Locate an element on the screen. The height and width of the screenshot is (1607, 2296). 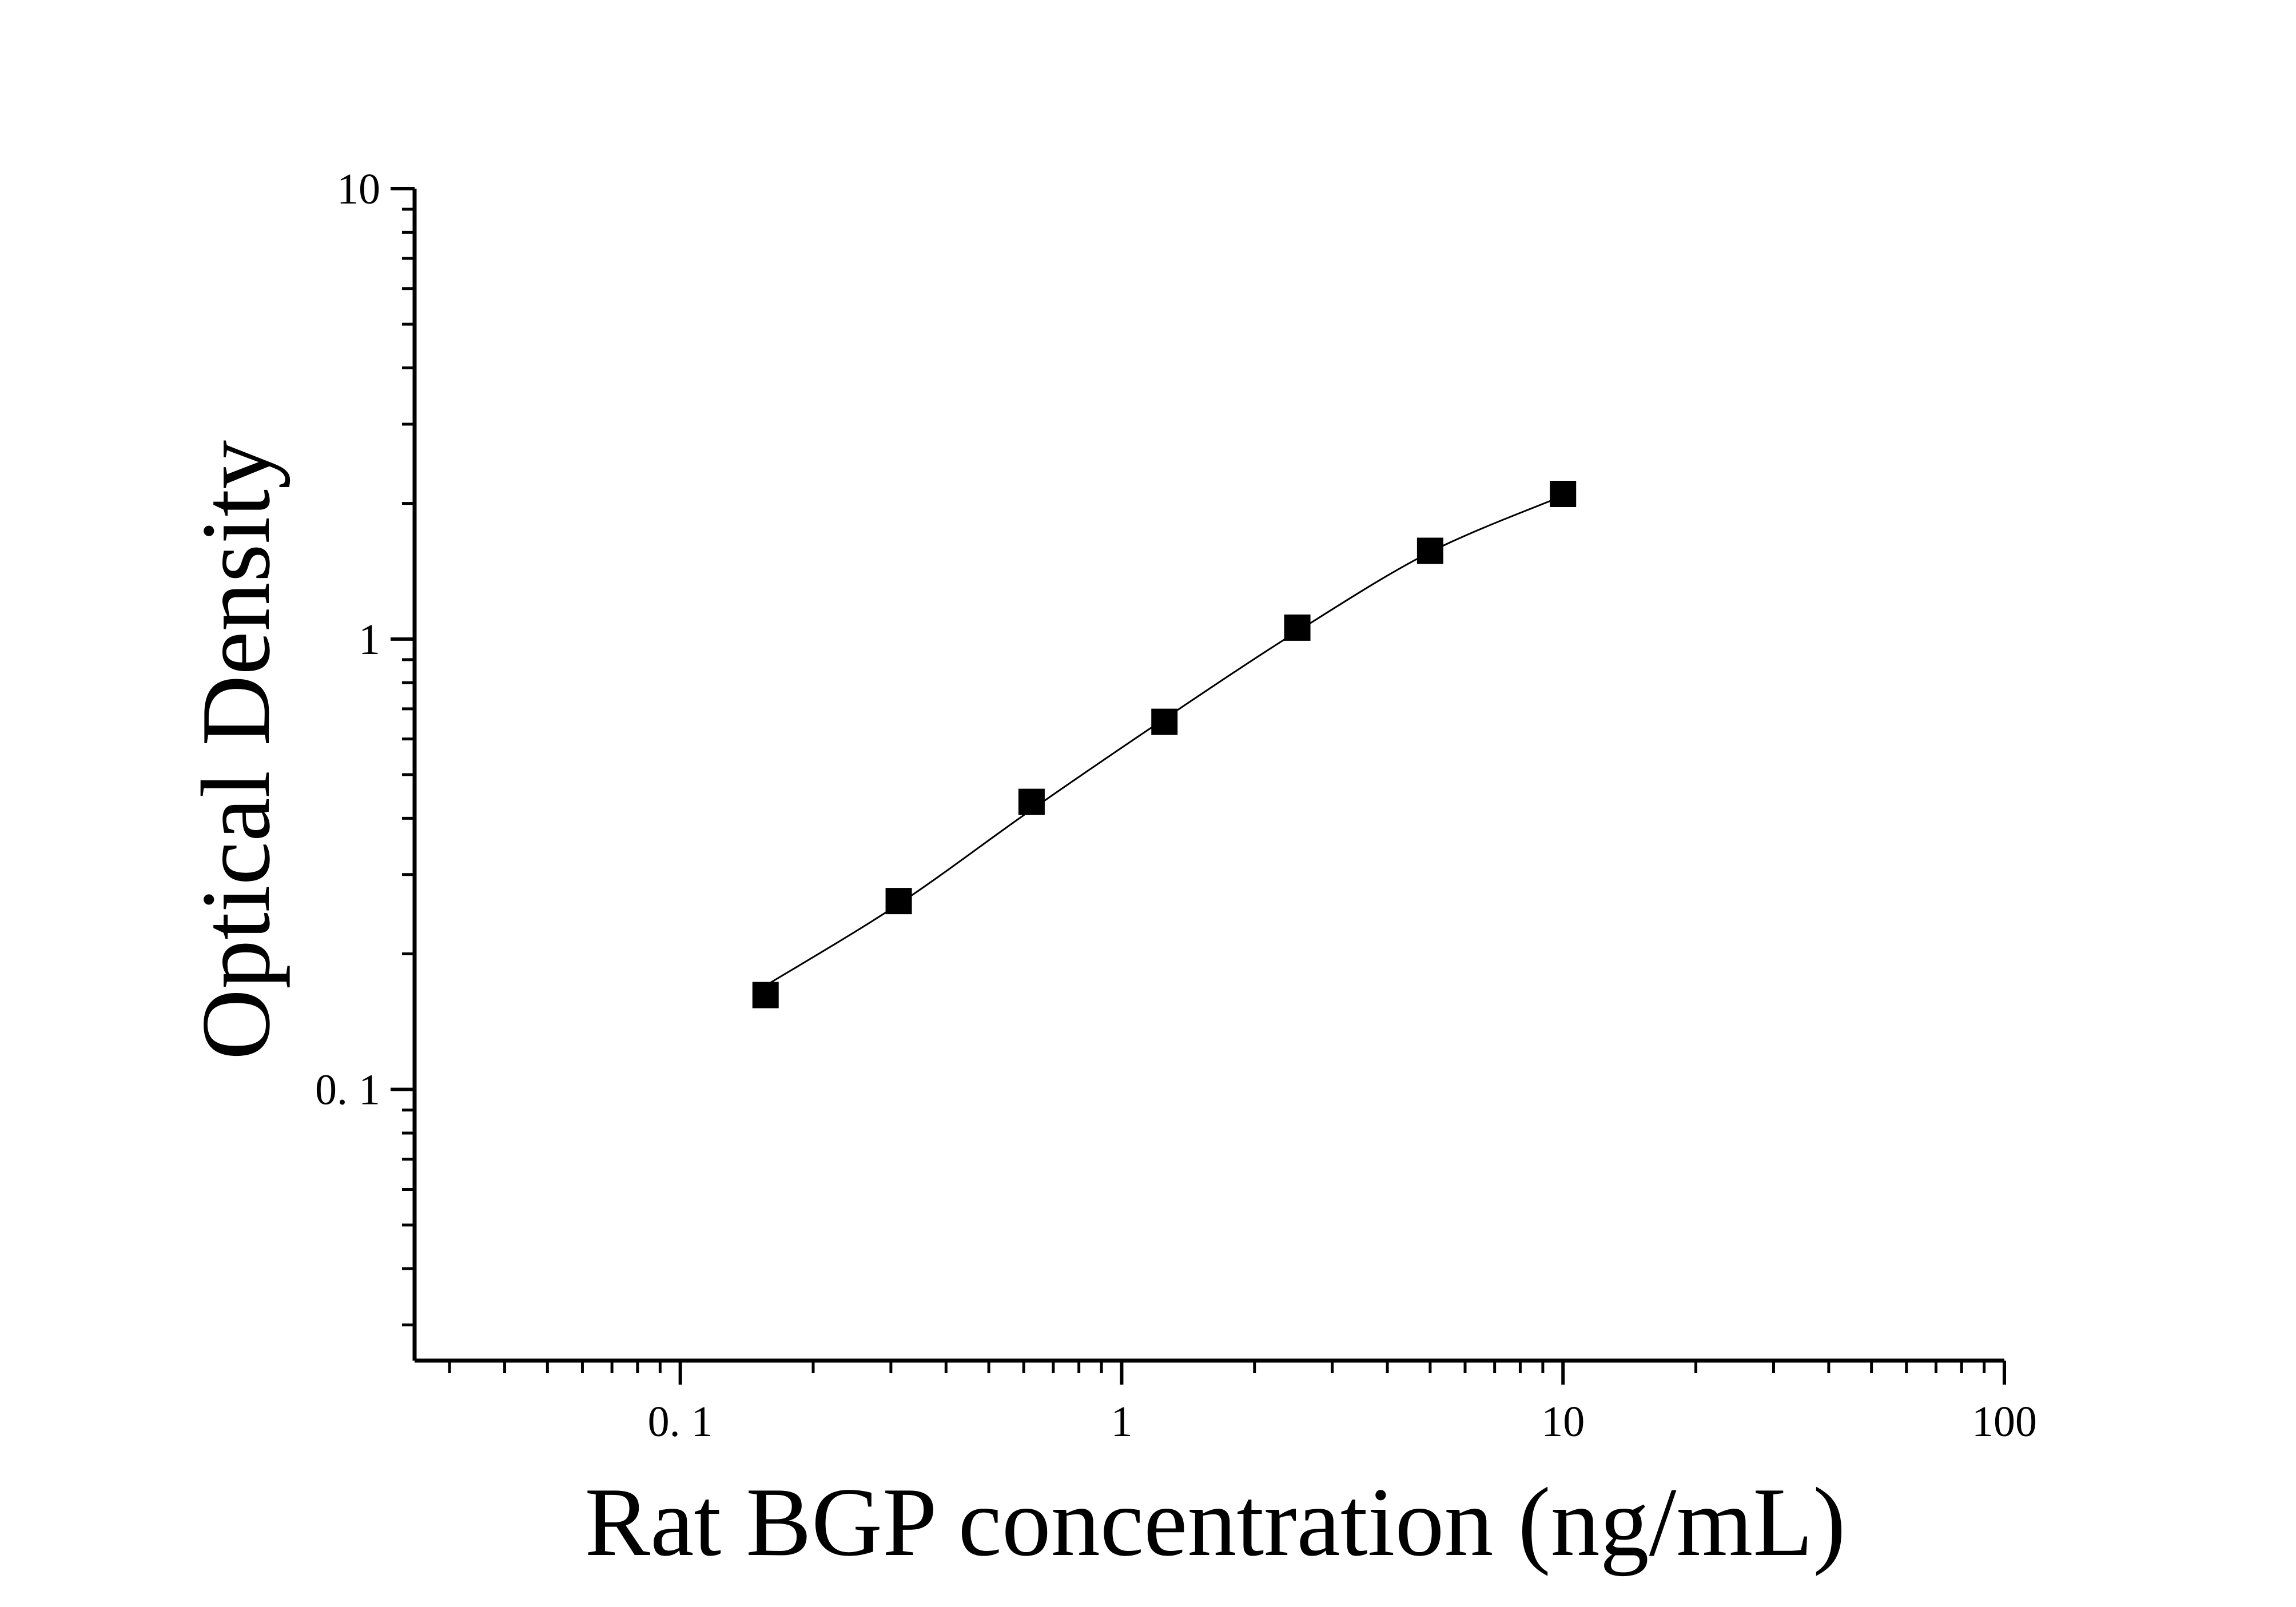
y-tick-label: 1 is located at coordinates (369, 640).